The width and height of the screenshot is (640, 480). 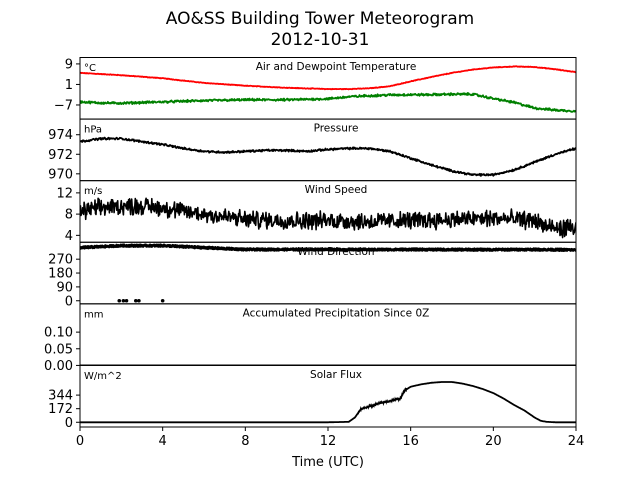 What do you see at coordinates (69, 423) in the screenshot?
I see `ytick-label-solar_flux-2: 0` at bounding box center [69, 423].